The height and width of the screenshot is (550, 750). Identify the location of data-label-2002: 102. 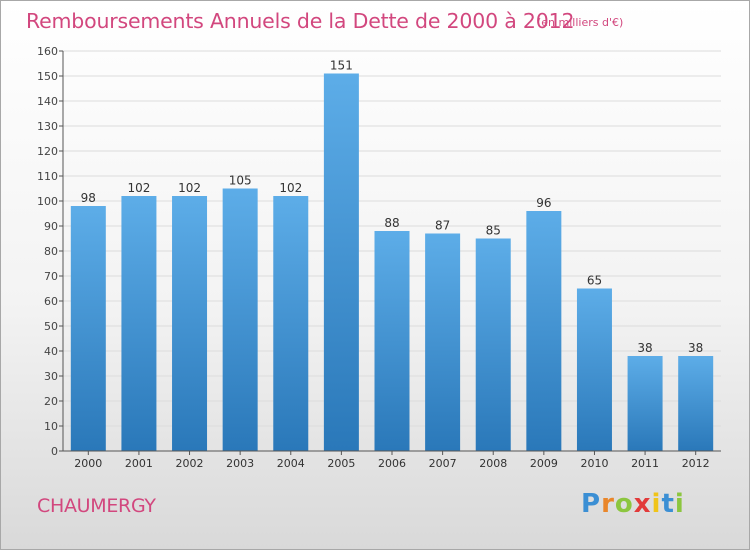
(189, 188).